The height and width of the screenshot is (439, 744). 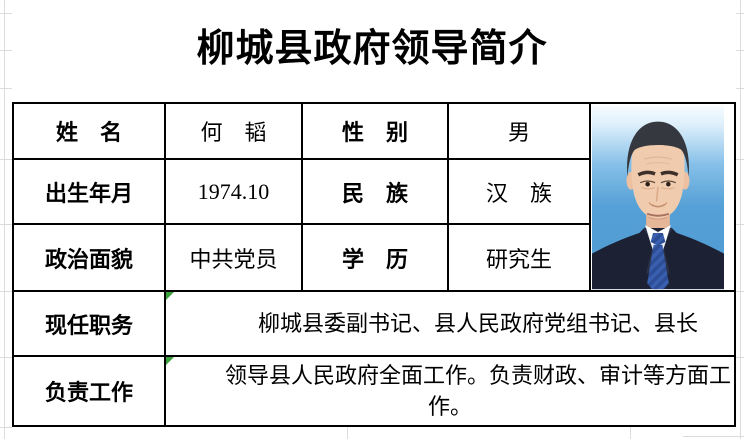 I want to click on table-row: 现任职务 柳城县委副书记、县人民政府党组书记、县长, so click(x=374, y=323).